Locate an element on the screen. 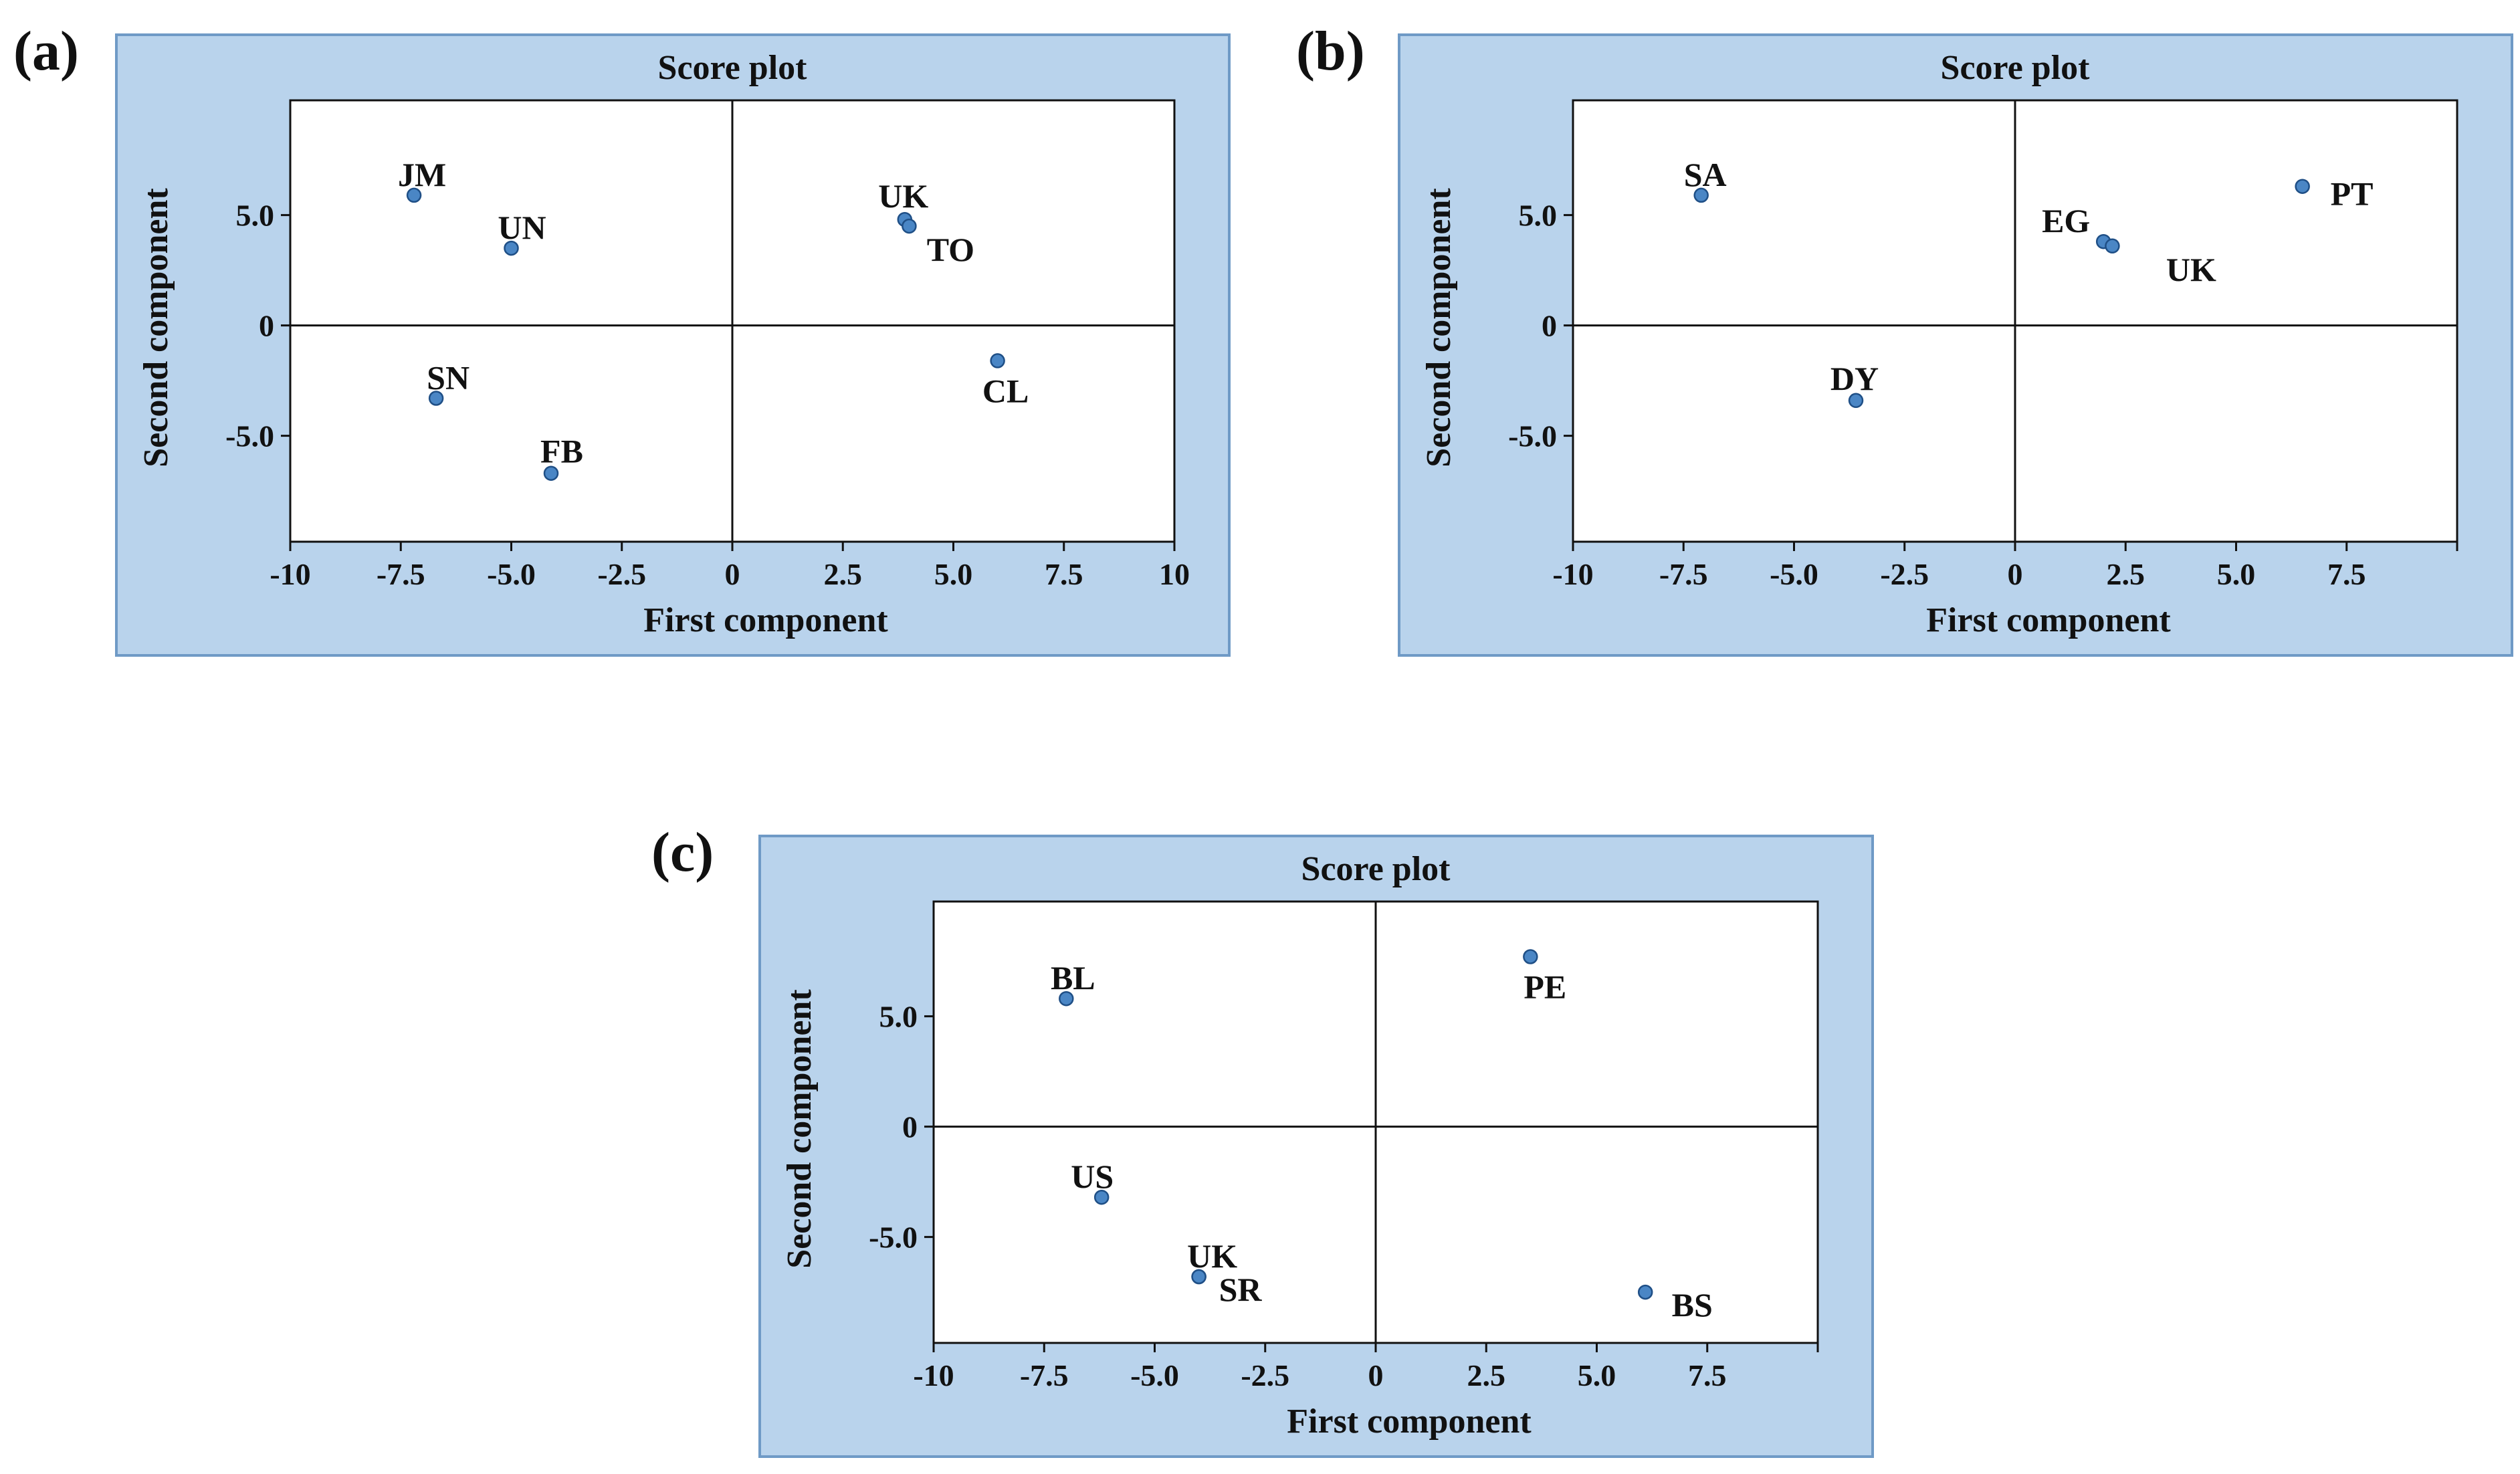 The width and height of the screenshot is (2520, 1474). data-point-bs is located at coordinates (1645, 1292).